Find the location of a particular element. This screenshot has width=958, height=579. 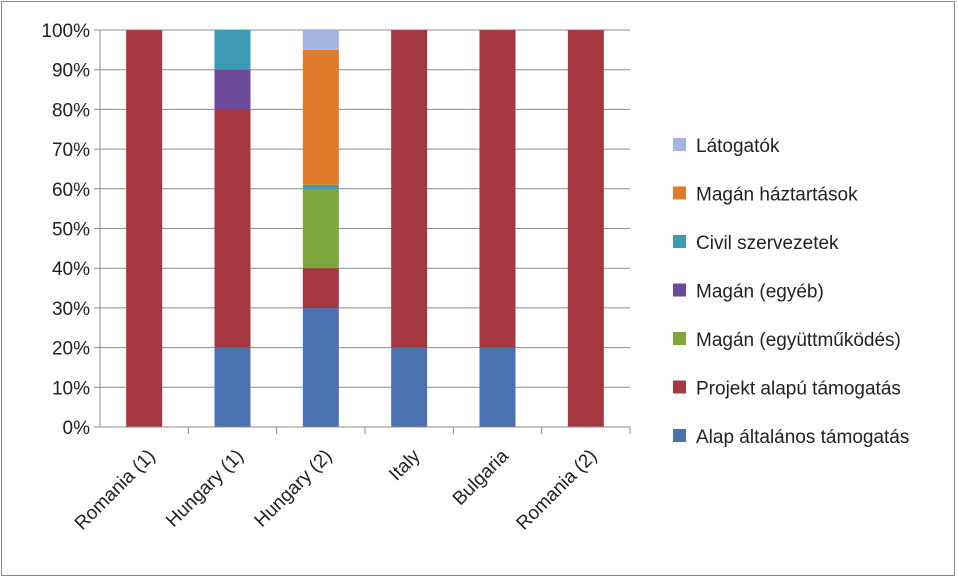

y-tick-label: 0% is located at coordinates (77, 428).